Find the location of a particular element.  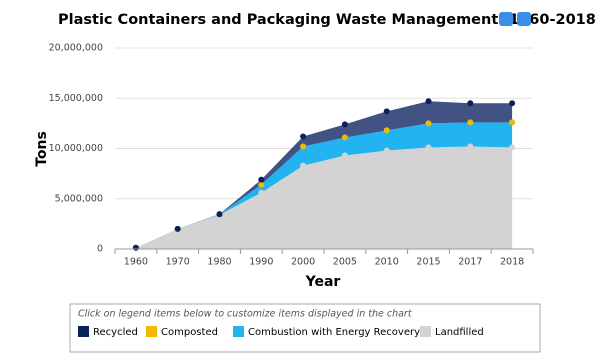

x-tick-label: 2010 is located at coordinates (387, 262).